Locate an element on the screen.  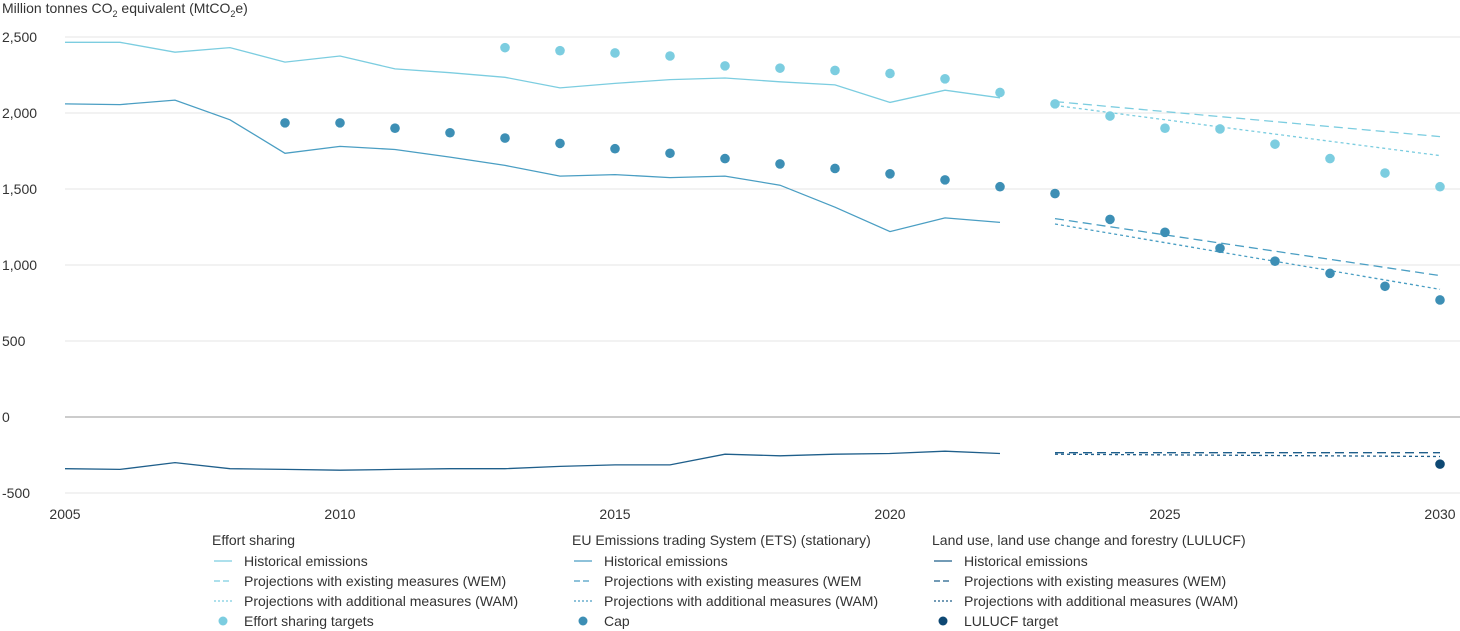
x-tick-label: 2020 is located at coordinates (889, 514).